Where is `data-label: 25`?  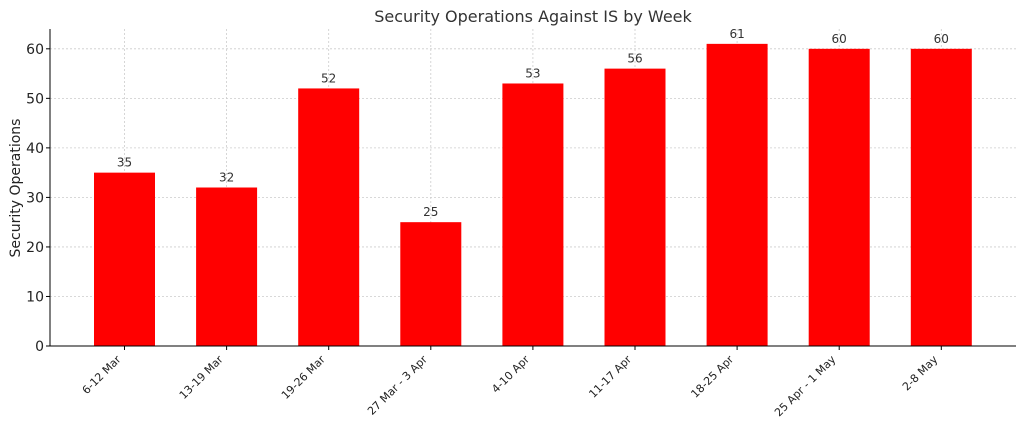 data-label: 25 is located at coordinates (430, 212).